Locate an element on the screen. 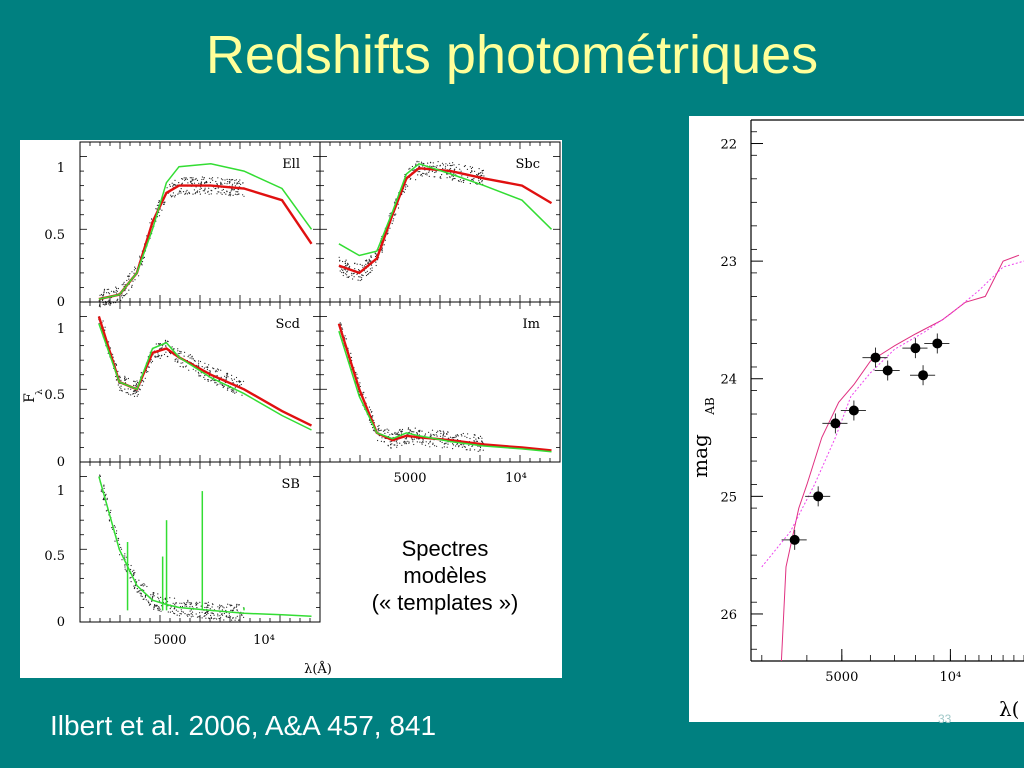  series-green is located at coordinates (445, 209).